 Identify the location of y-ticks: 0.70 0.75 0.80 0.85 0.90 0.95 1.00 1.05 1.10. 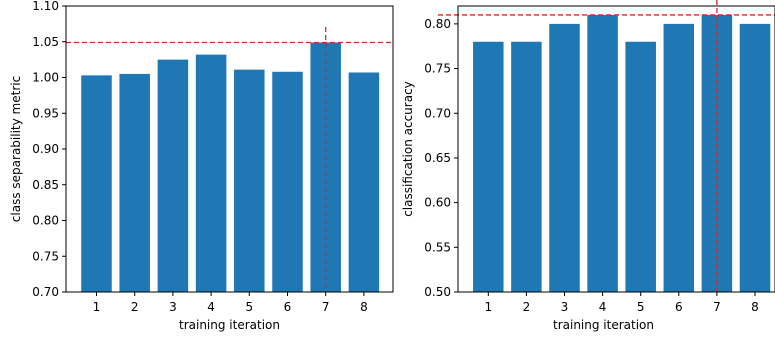
(49, 149).